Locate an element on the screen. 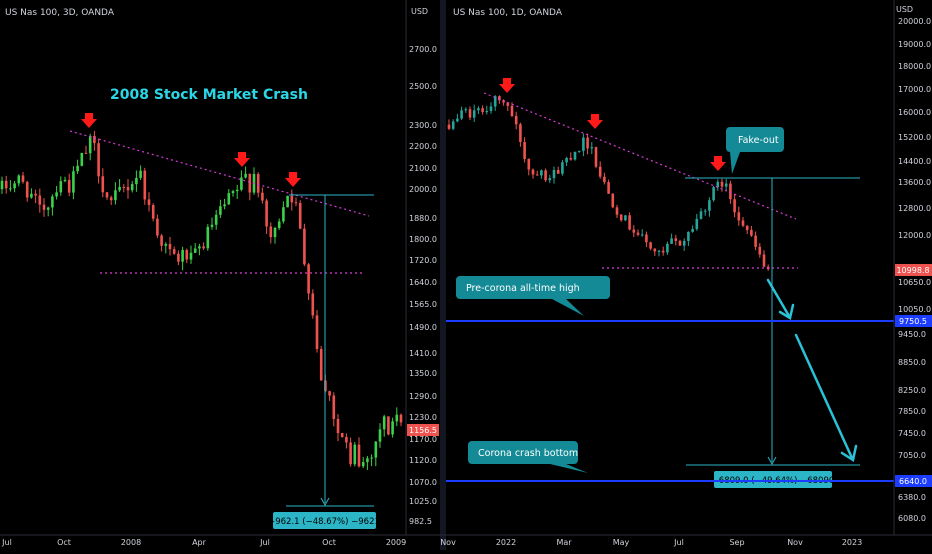 This screenshot has height=554, width=932. y-tick-label: 10050.0 is located at coordinates (914, 309).